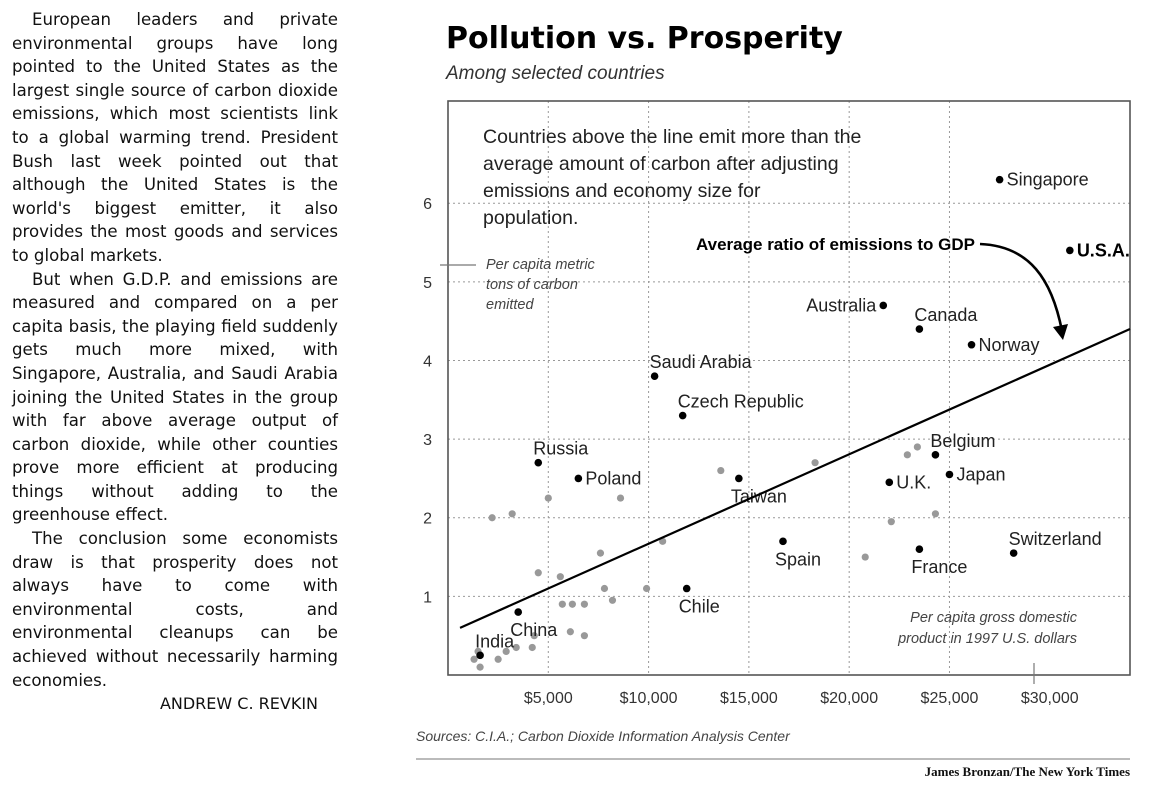 The width and height of the screenshot is (1158, 790). I want to click on arrowhead-icon, so click(1060, 332).